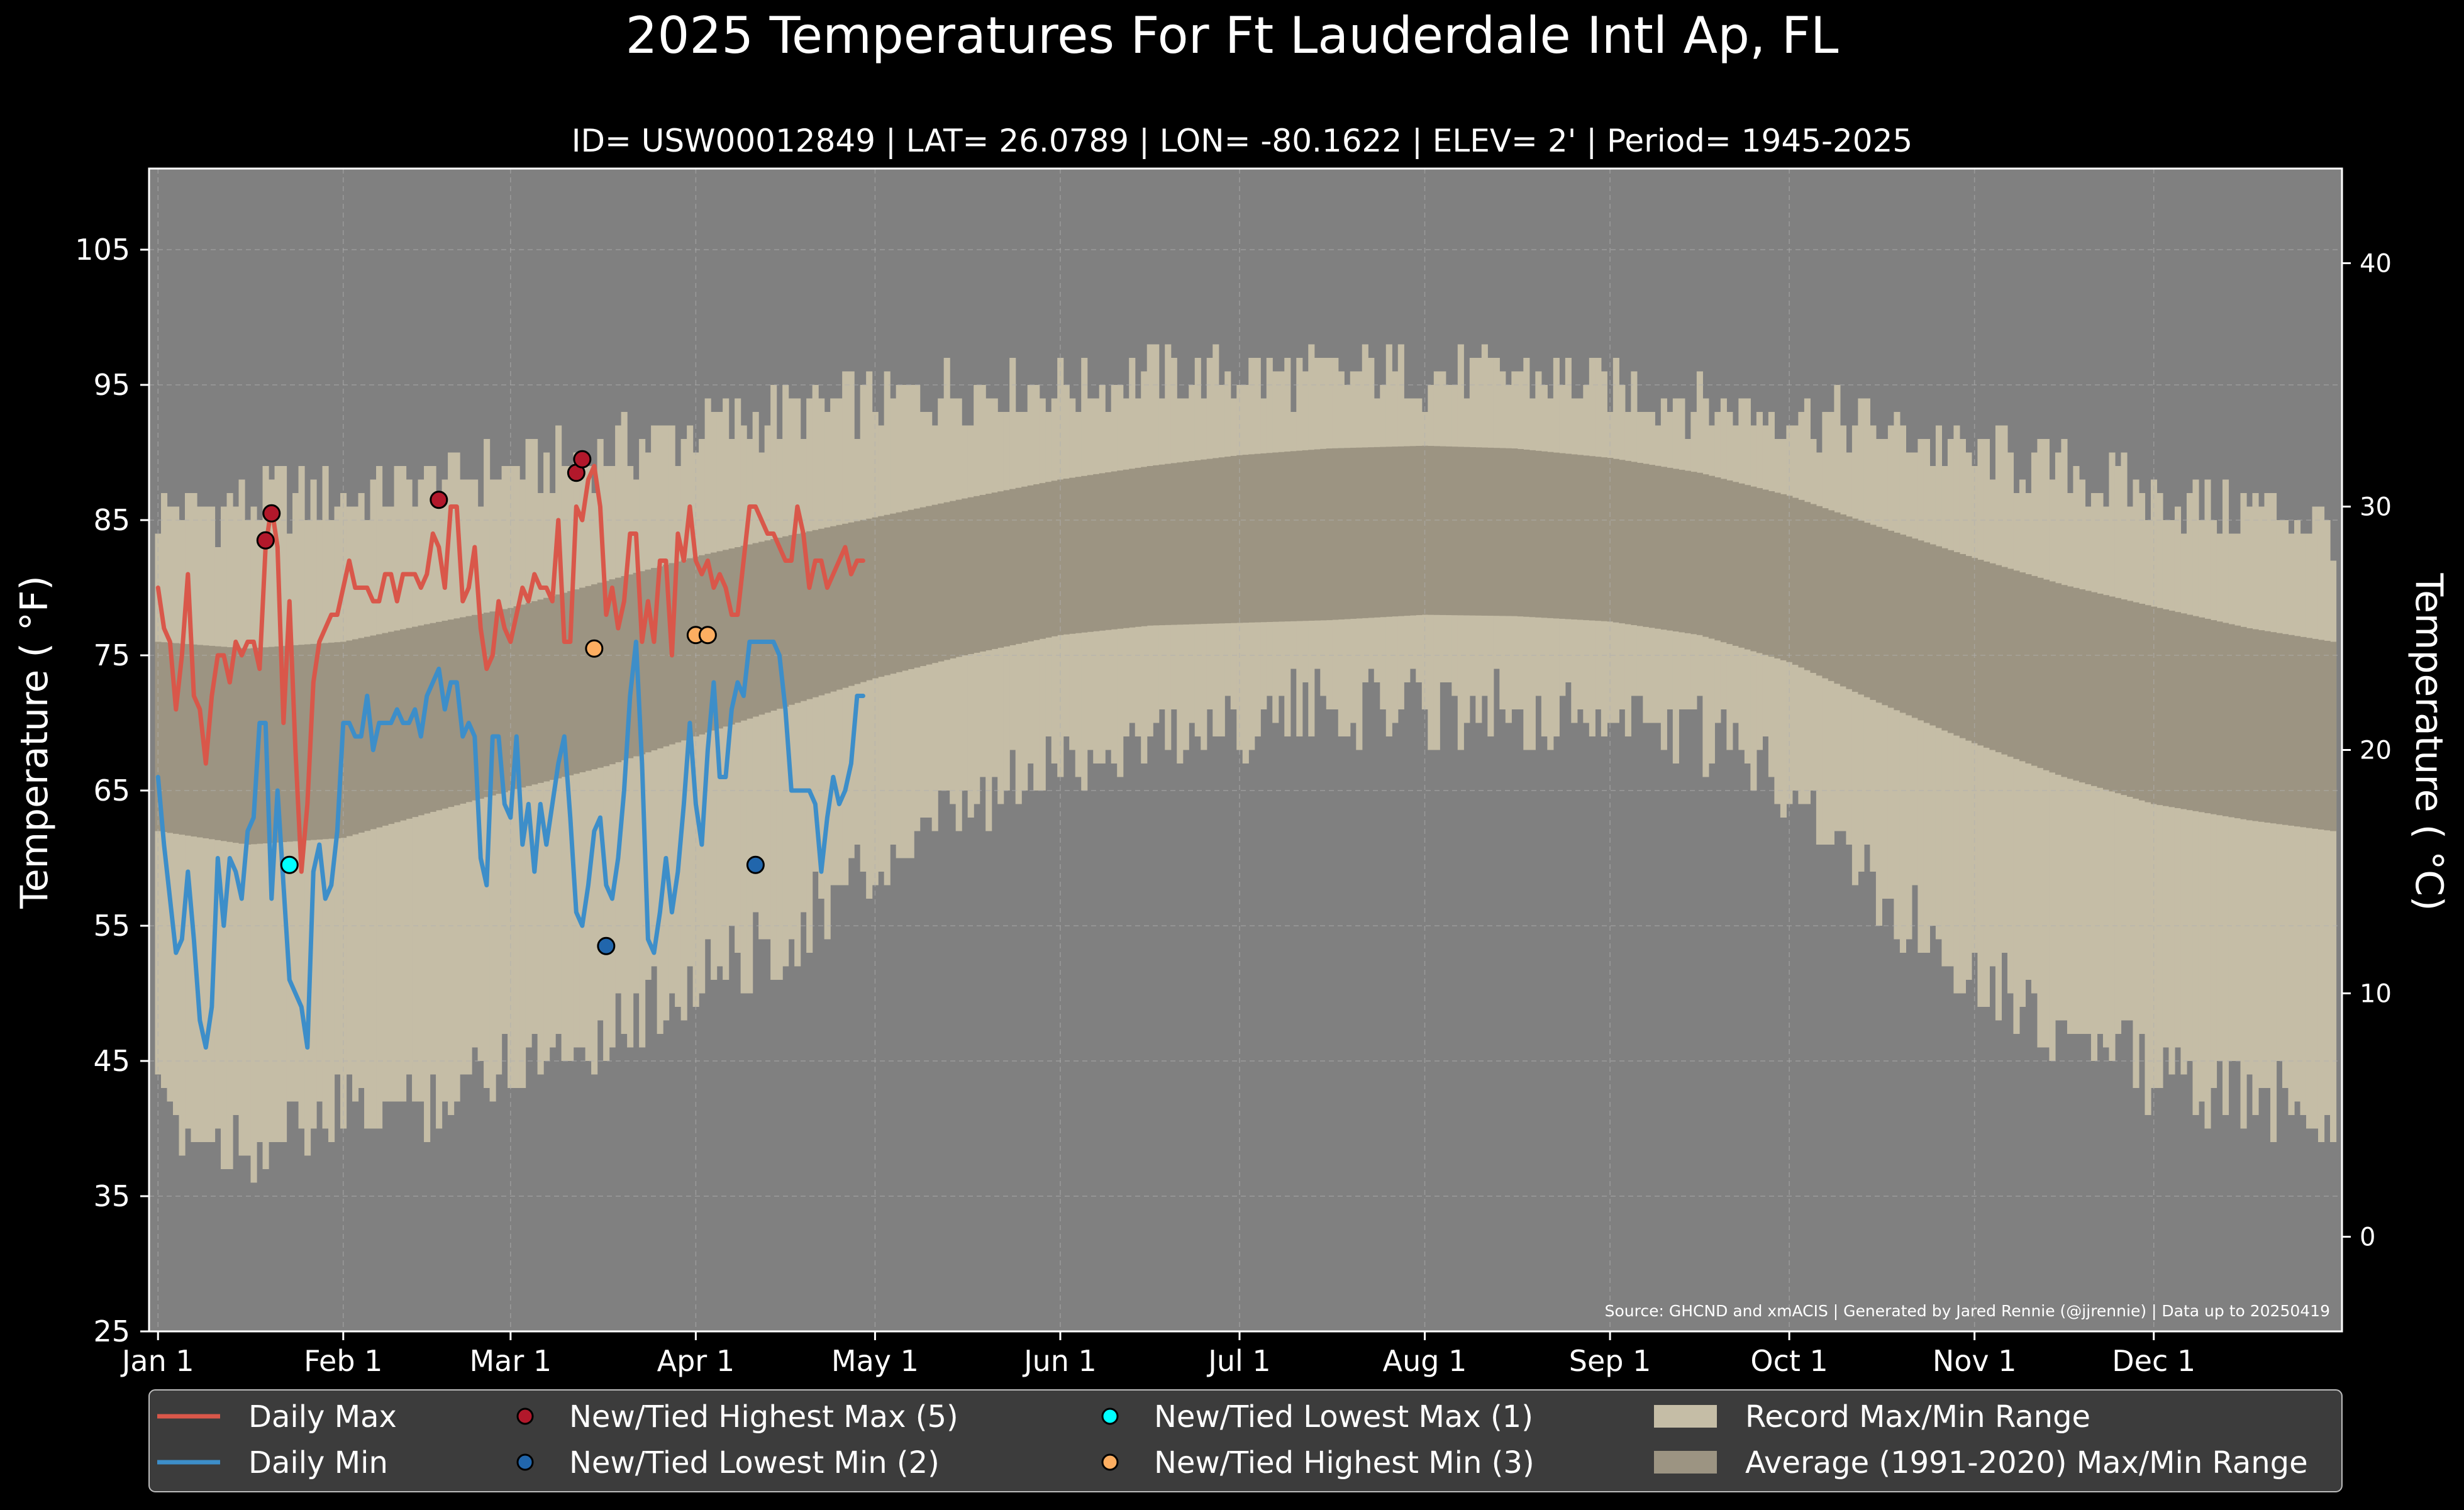 The image size is (2464, 1510). I want to click on highest-min-record-point, so click(707, 635).